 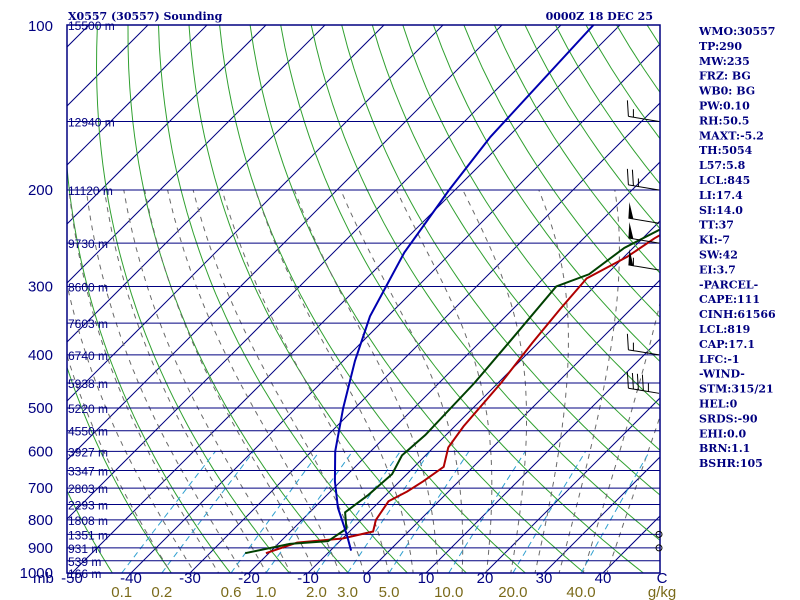 I want to click on height-label: 1808 m, so click(x=88, y=521).